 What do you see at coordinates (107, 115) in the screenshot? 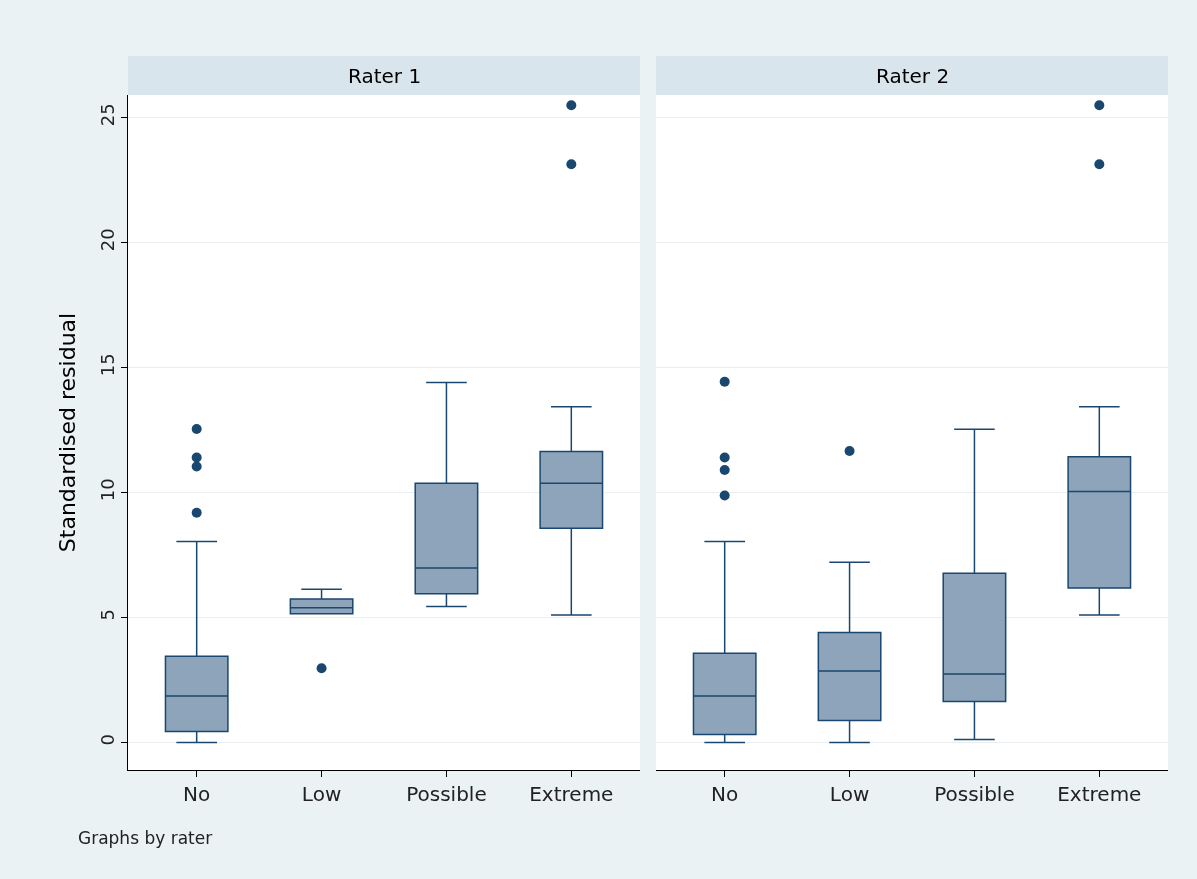
I see `y-tick-label: 25` at bounding box center [107, 115].